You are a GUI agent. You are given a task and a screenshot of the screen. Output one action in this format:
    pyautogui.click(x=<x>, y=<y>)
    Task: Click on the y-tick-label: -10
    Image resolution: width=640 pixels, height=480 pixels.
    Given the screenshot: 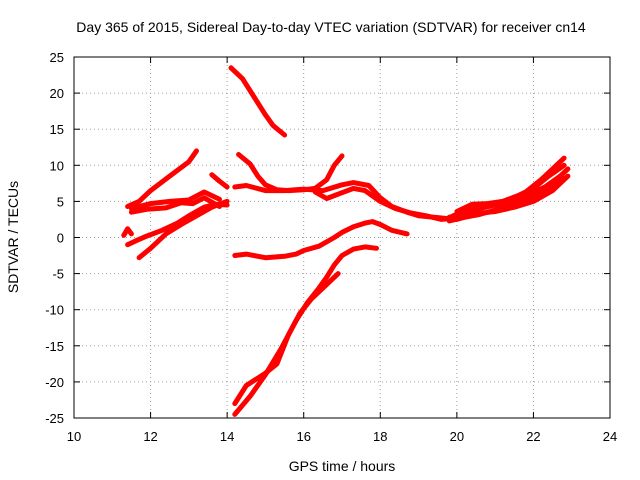 What is the action you would take?
    pyautogui.click(x=54, y=310)
    